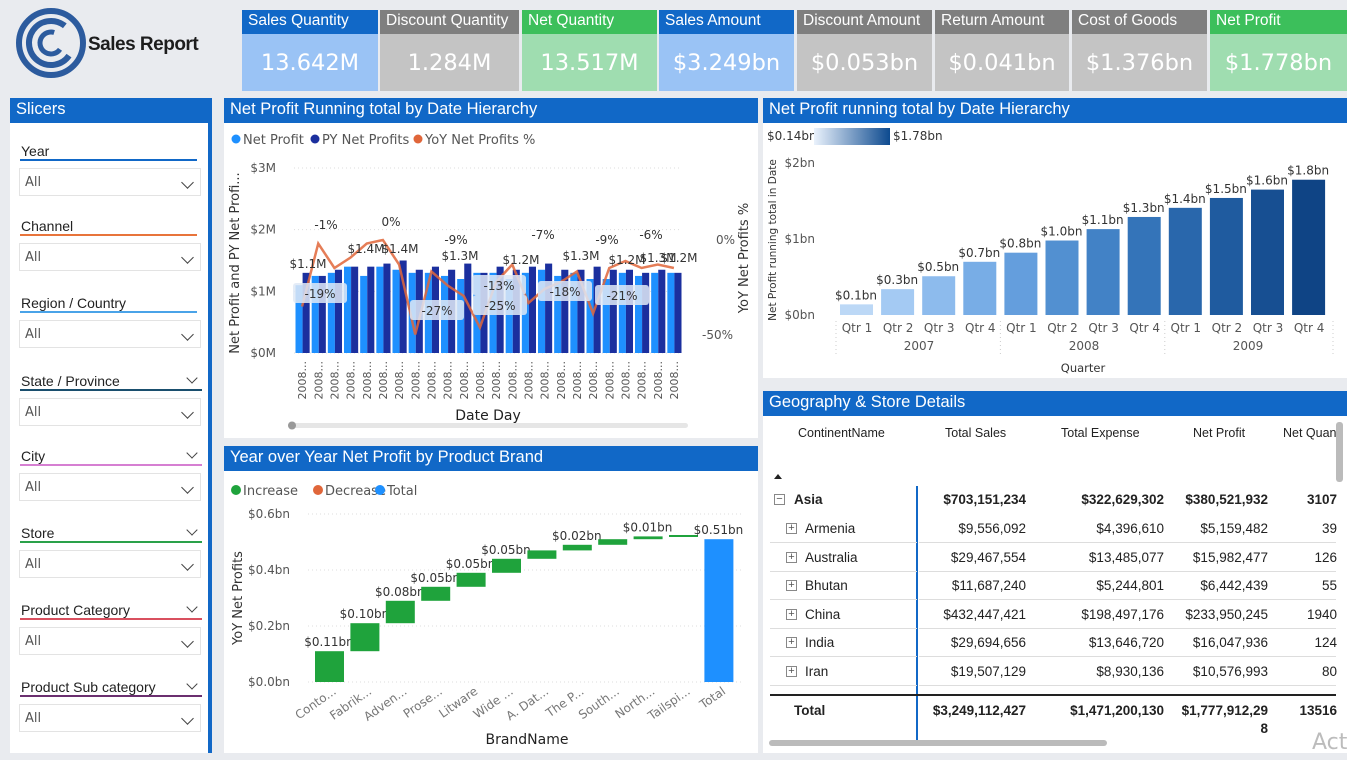 This screenshot has height=760, width=1347. I want to click on vertical-scrollbar, so click(1339, 452).